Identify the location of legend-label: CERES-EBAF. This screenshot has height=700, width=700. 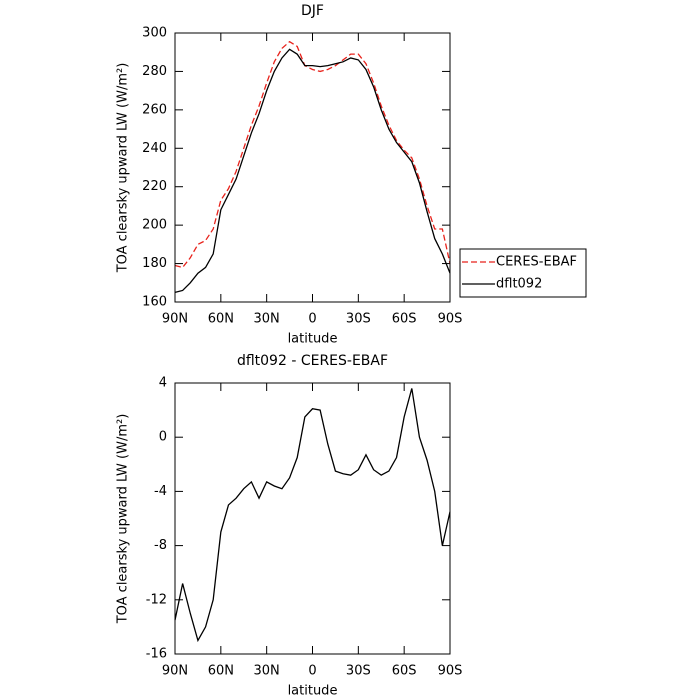
(536, 262).